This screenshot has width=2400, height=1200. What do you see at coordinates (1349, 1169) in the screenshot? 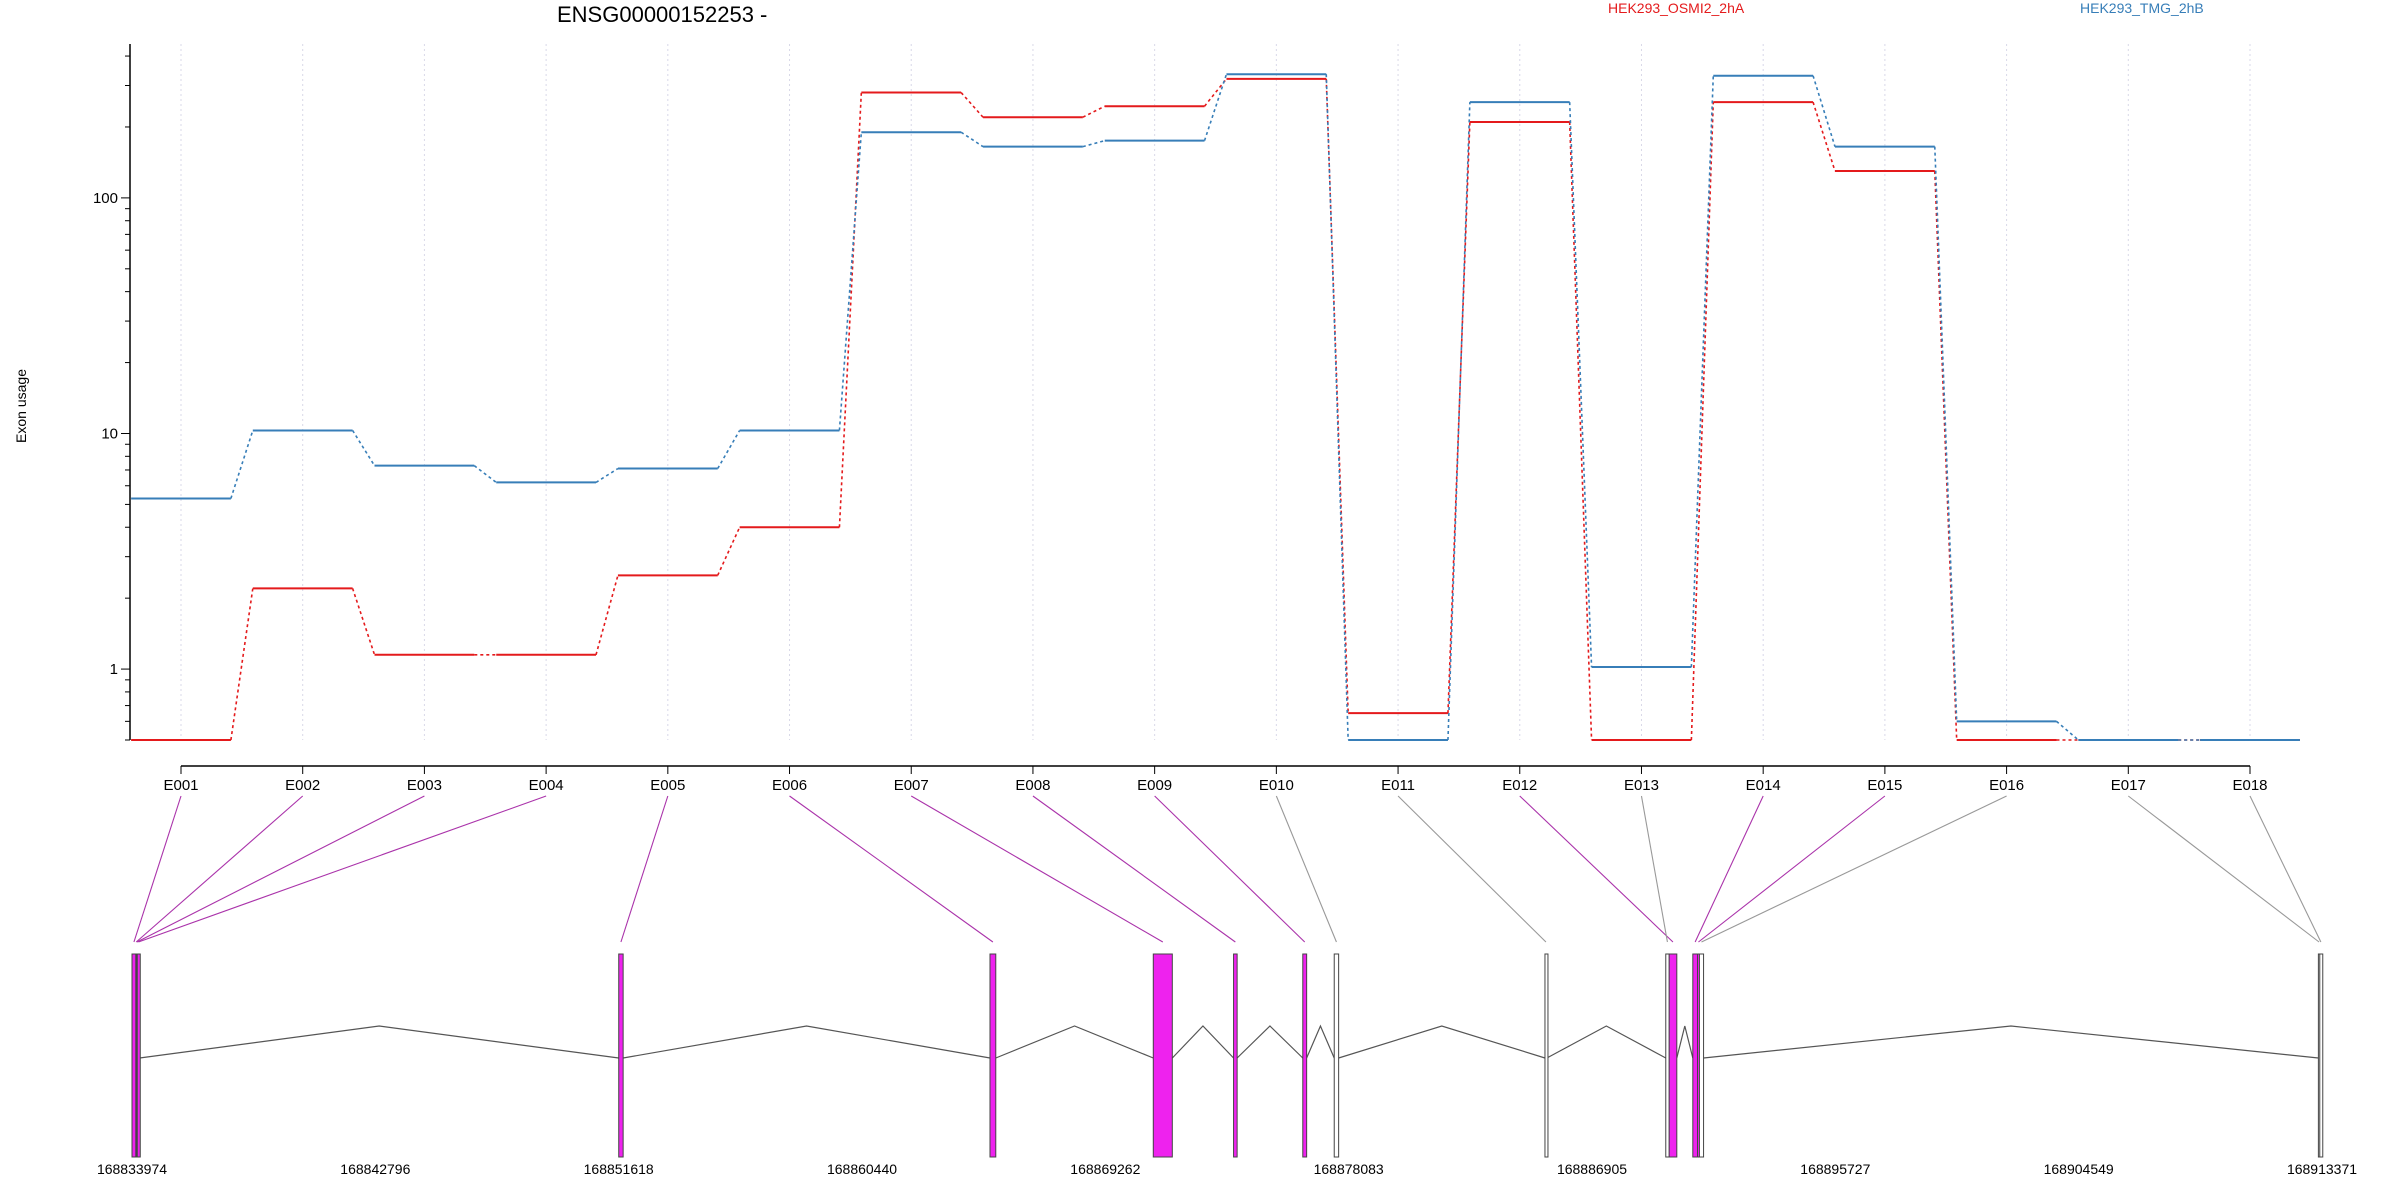
I see `coordinate-label: 168878083` at bounding box center [1349, 1169].